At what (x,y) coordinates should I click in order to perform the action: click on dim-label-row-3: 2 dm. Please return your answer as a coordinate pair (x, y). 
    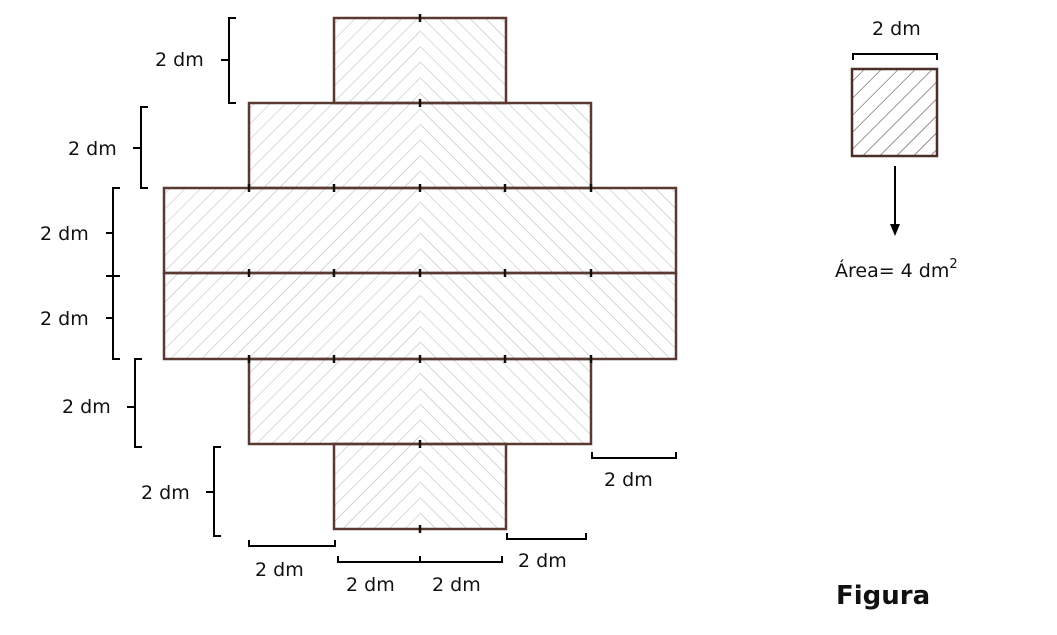
    Looking at the image, I should click on (64, 234).